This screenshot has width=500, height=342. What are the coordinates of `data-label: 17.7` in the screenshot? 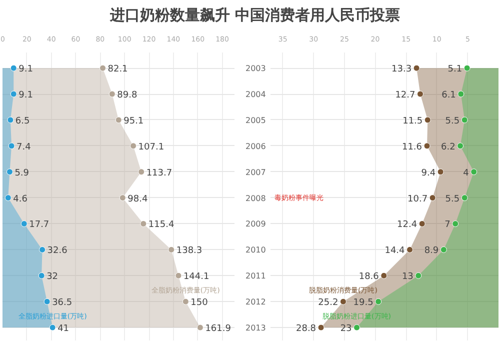 It's located at (39, 225).